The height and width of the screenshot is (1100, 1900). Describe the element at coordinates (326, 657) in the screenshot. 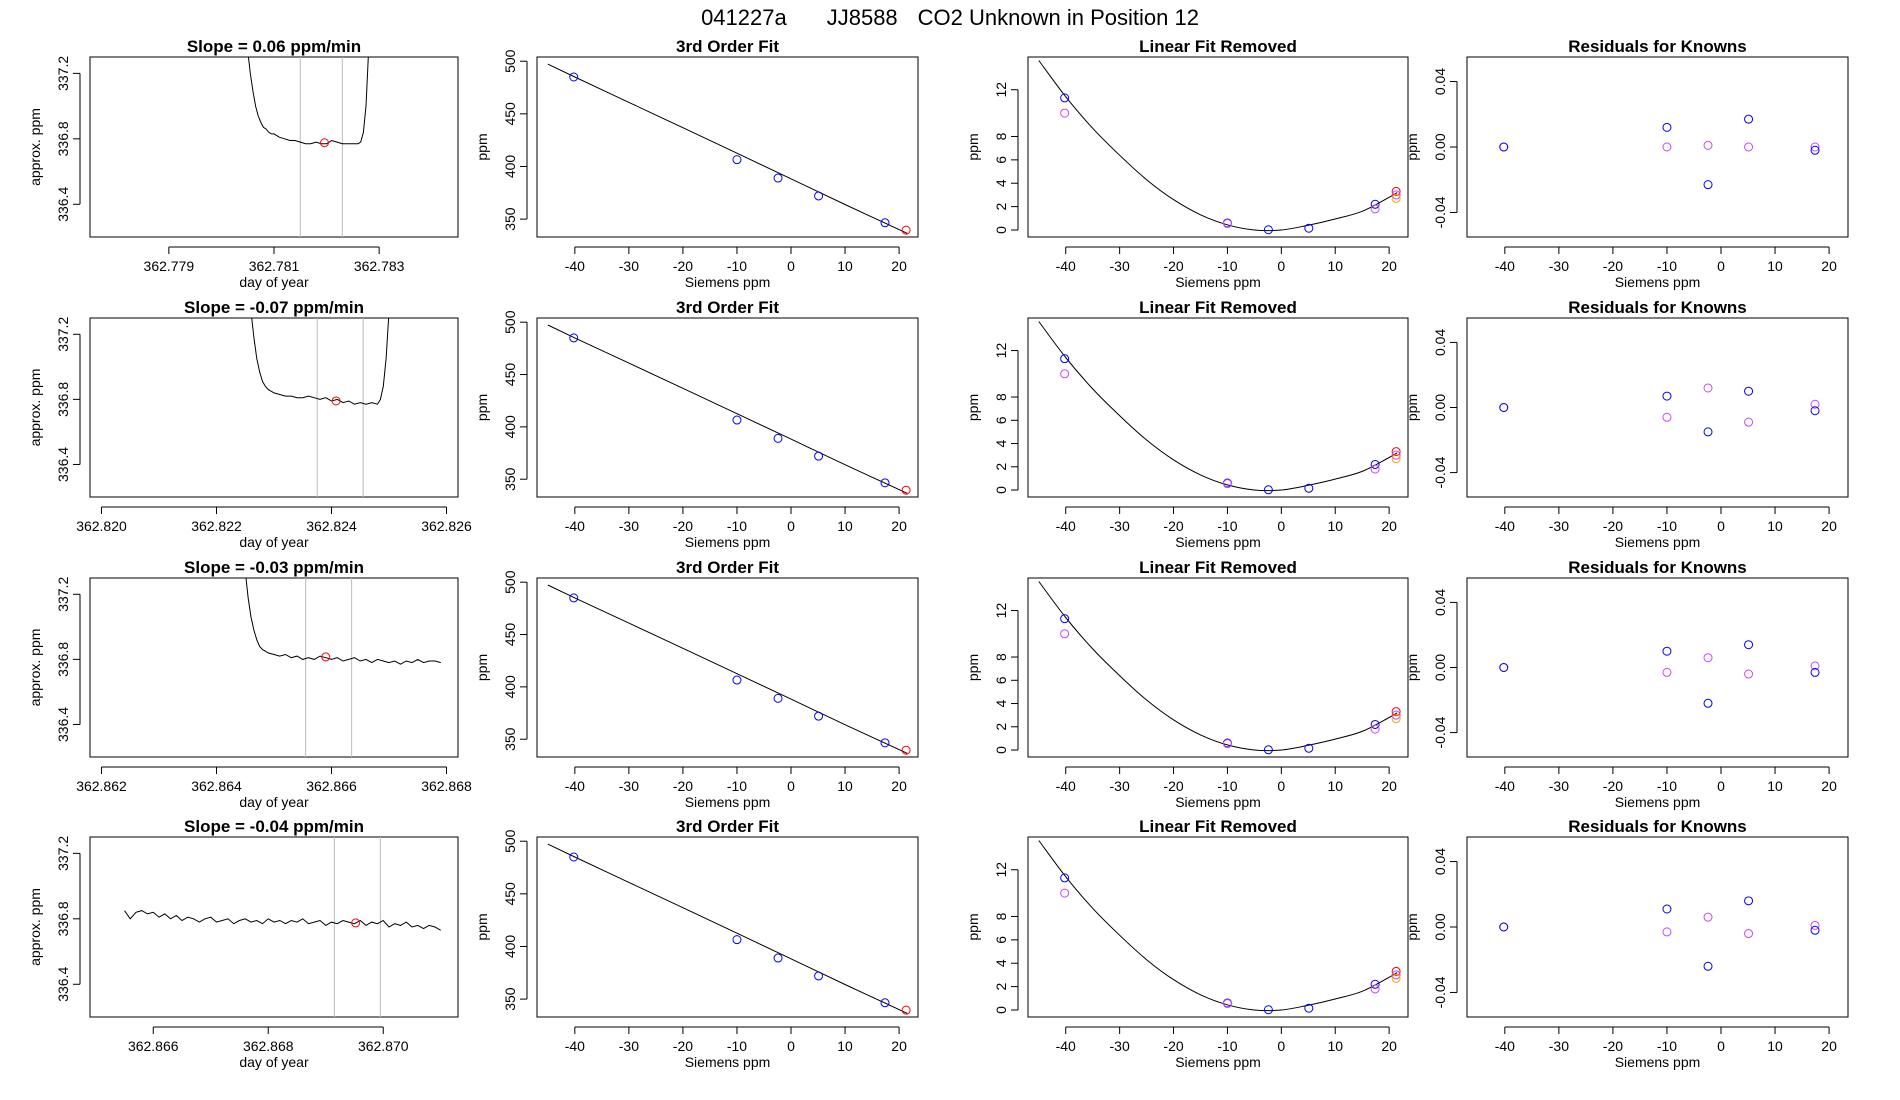

I see `mean-marker` at that location.